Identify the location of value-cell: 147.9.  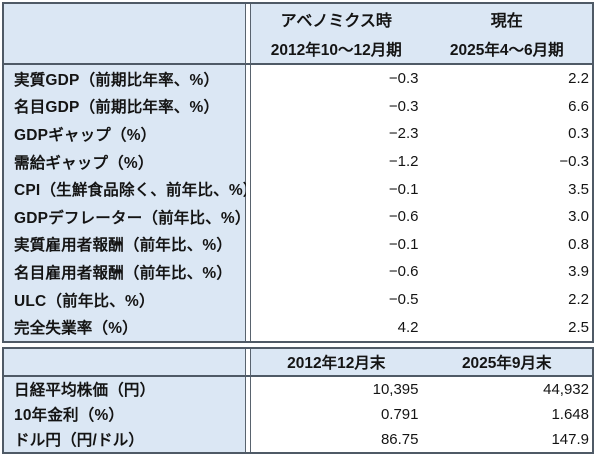
(506, 439).